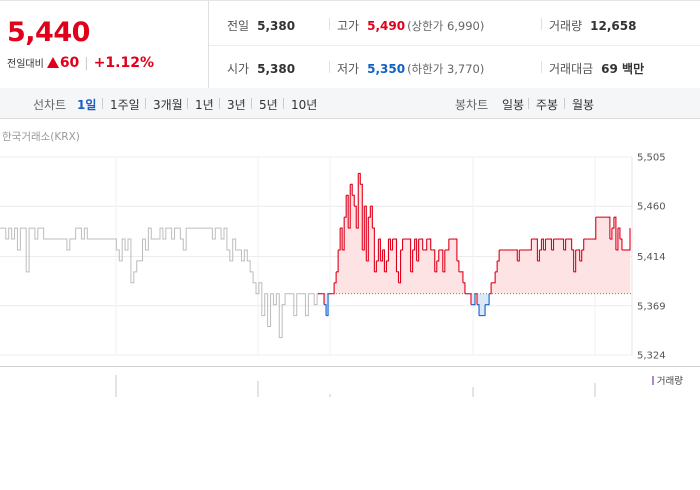  What do you see at coordinates (168, 105) in the screenshot?
I see `tab-3month: 3개월` at bounding box center [168, 105].